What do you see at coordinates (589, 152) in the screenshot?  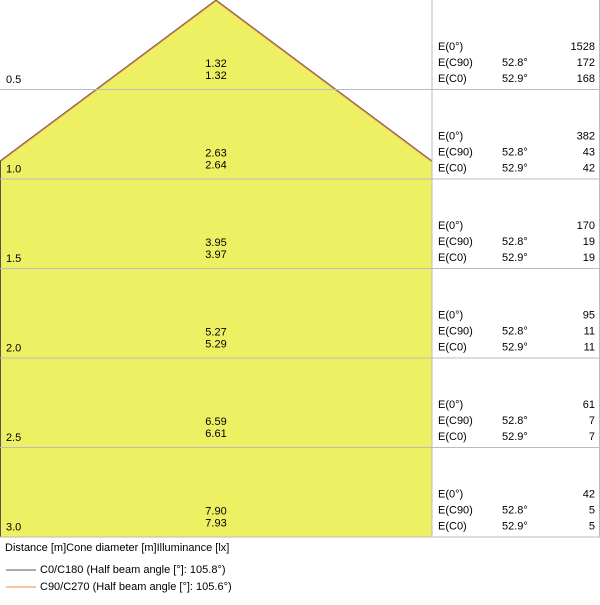 I see `illuminance-value: 43` at bounding box center [589, 152].